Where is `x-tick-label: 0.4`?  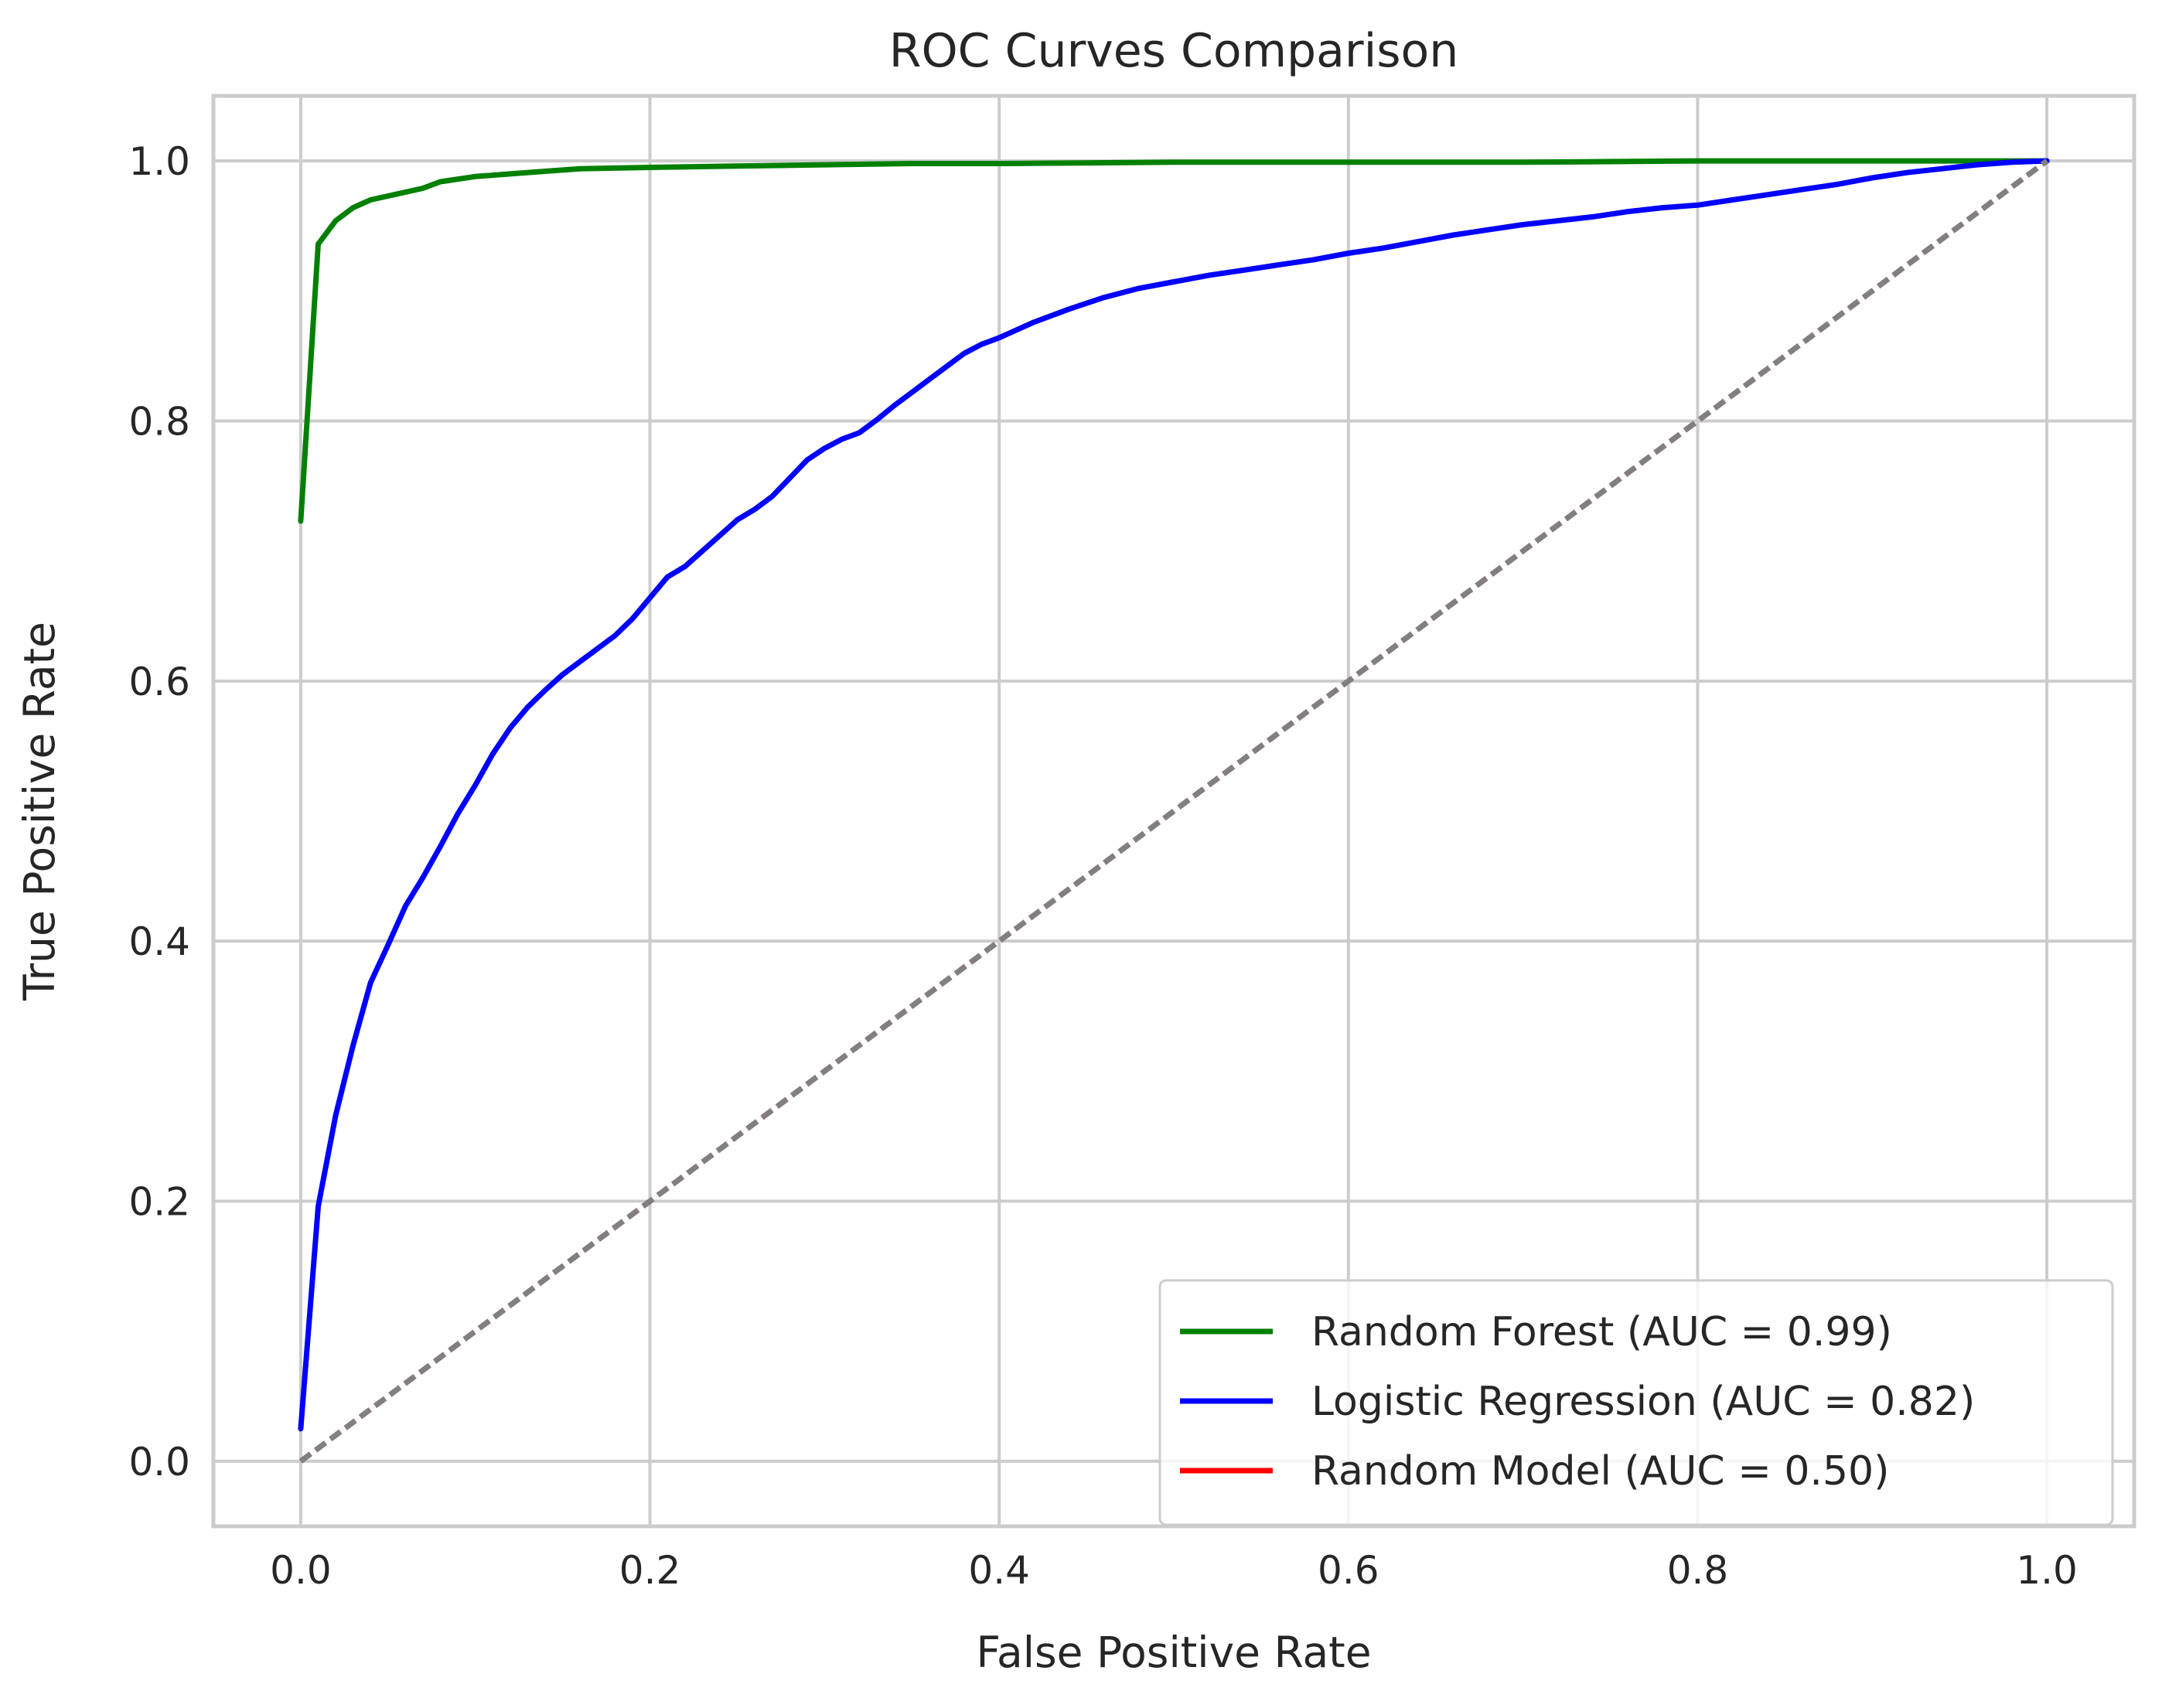
x-tick-label: 0.4 is located at coordinates (999, 1570).